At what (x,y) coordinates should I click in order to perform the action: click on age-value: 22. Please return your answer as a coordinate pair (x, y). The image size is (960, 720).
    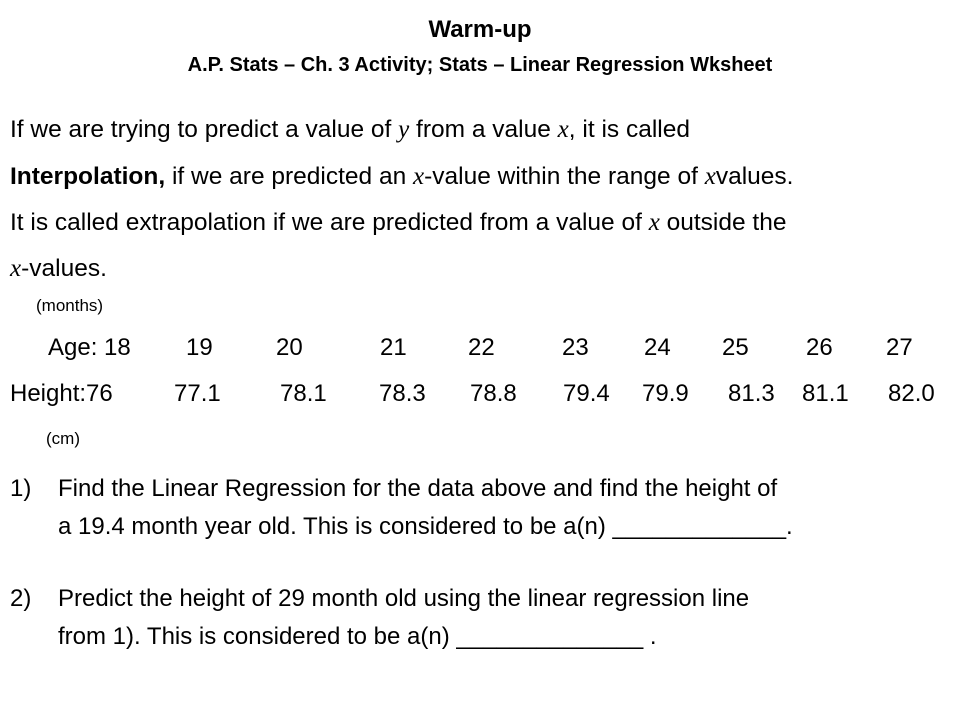
    Looking at the image, I should click on (481, 347).